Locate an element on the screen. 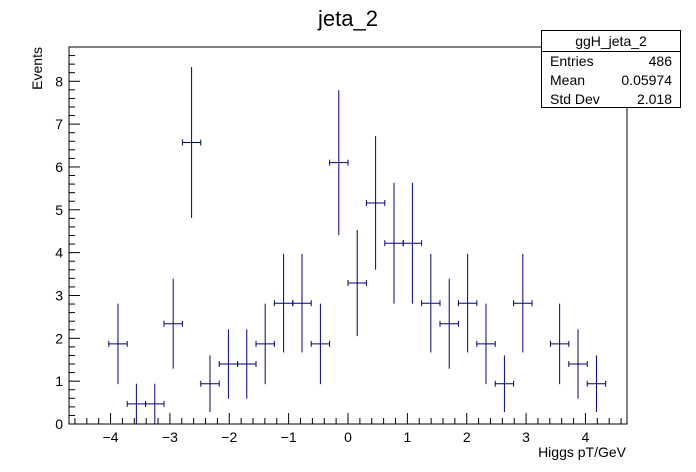 This screenshot has height=472, width=696. stats-row-stddev: Std Dev 2.018 is located at coordinates (611, 99).